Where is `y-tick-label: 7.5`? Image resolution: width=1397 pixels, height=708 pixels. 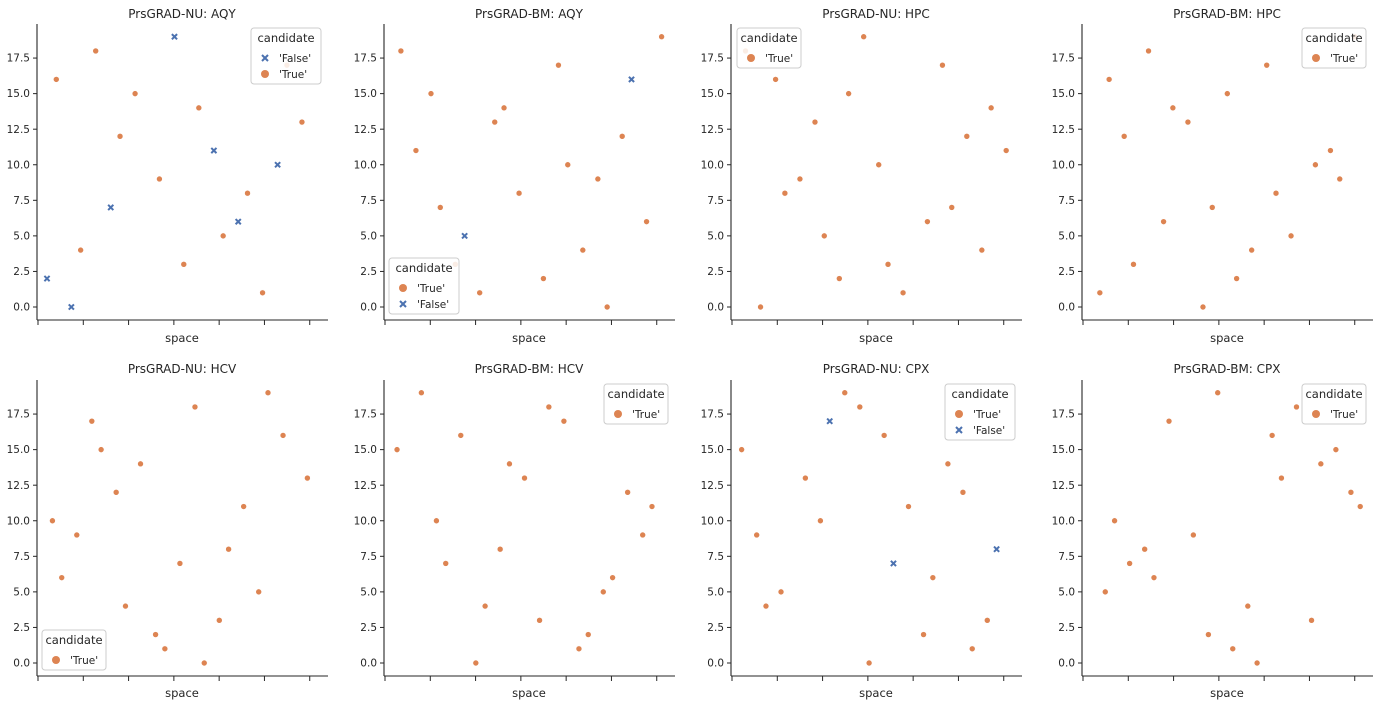 y-tick-label: 7.5 is located at coordinates (21, 201).